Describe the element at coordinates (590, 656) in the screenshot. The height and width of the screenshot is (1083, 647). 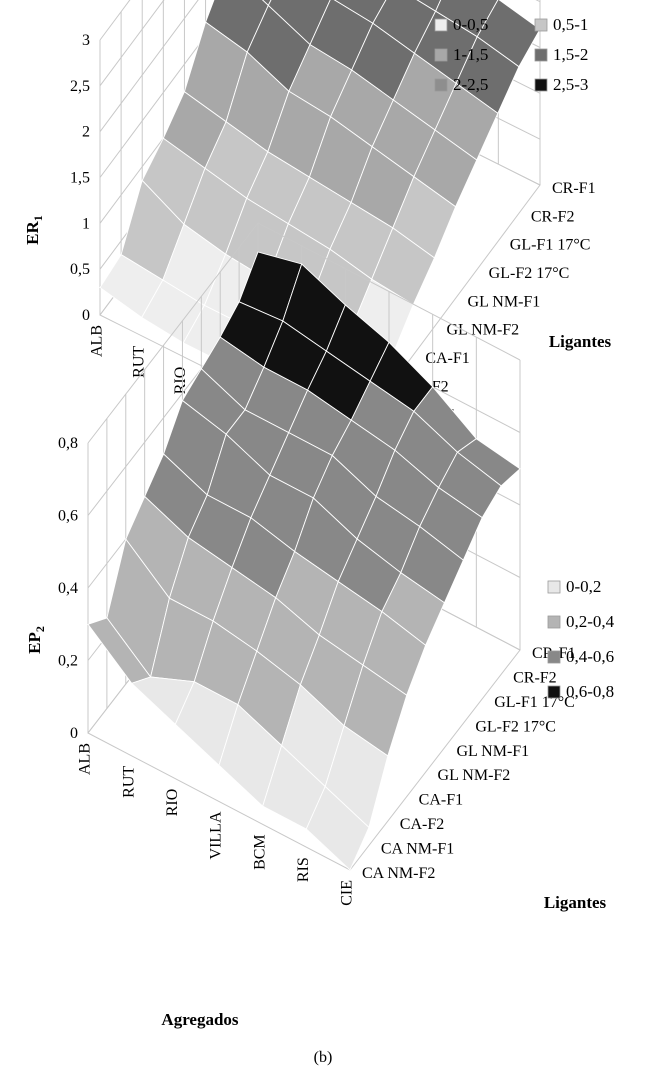
I see `legend-label: 0,4-0,6` at that location.